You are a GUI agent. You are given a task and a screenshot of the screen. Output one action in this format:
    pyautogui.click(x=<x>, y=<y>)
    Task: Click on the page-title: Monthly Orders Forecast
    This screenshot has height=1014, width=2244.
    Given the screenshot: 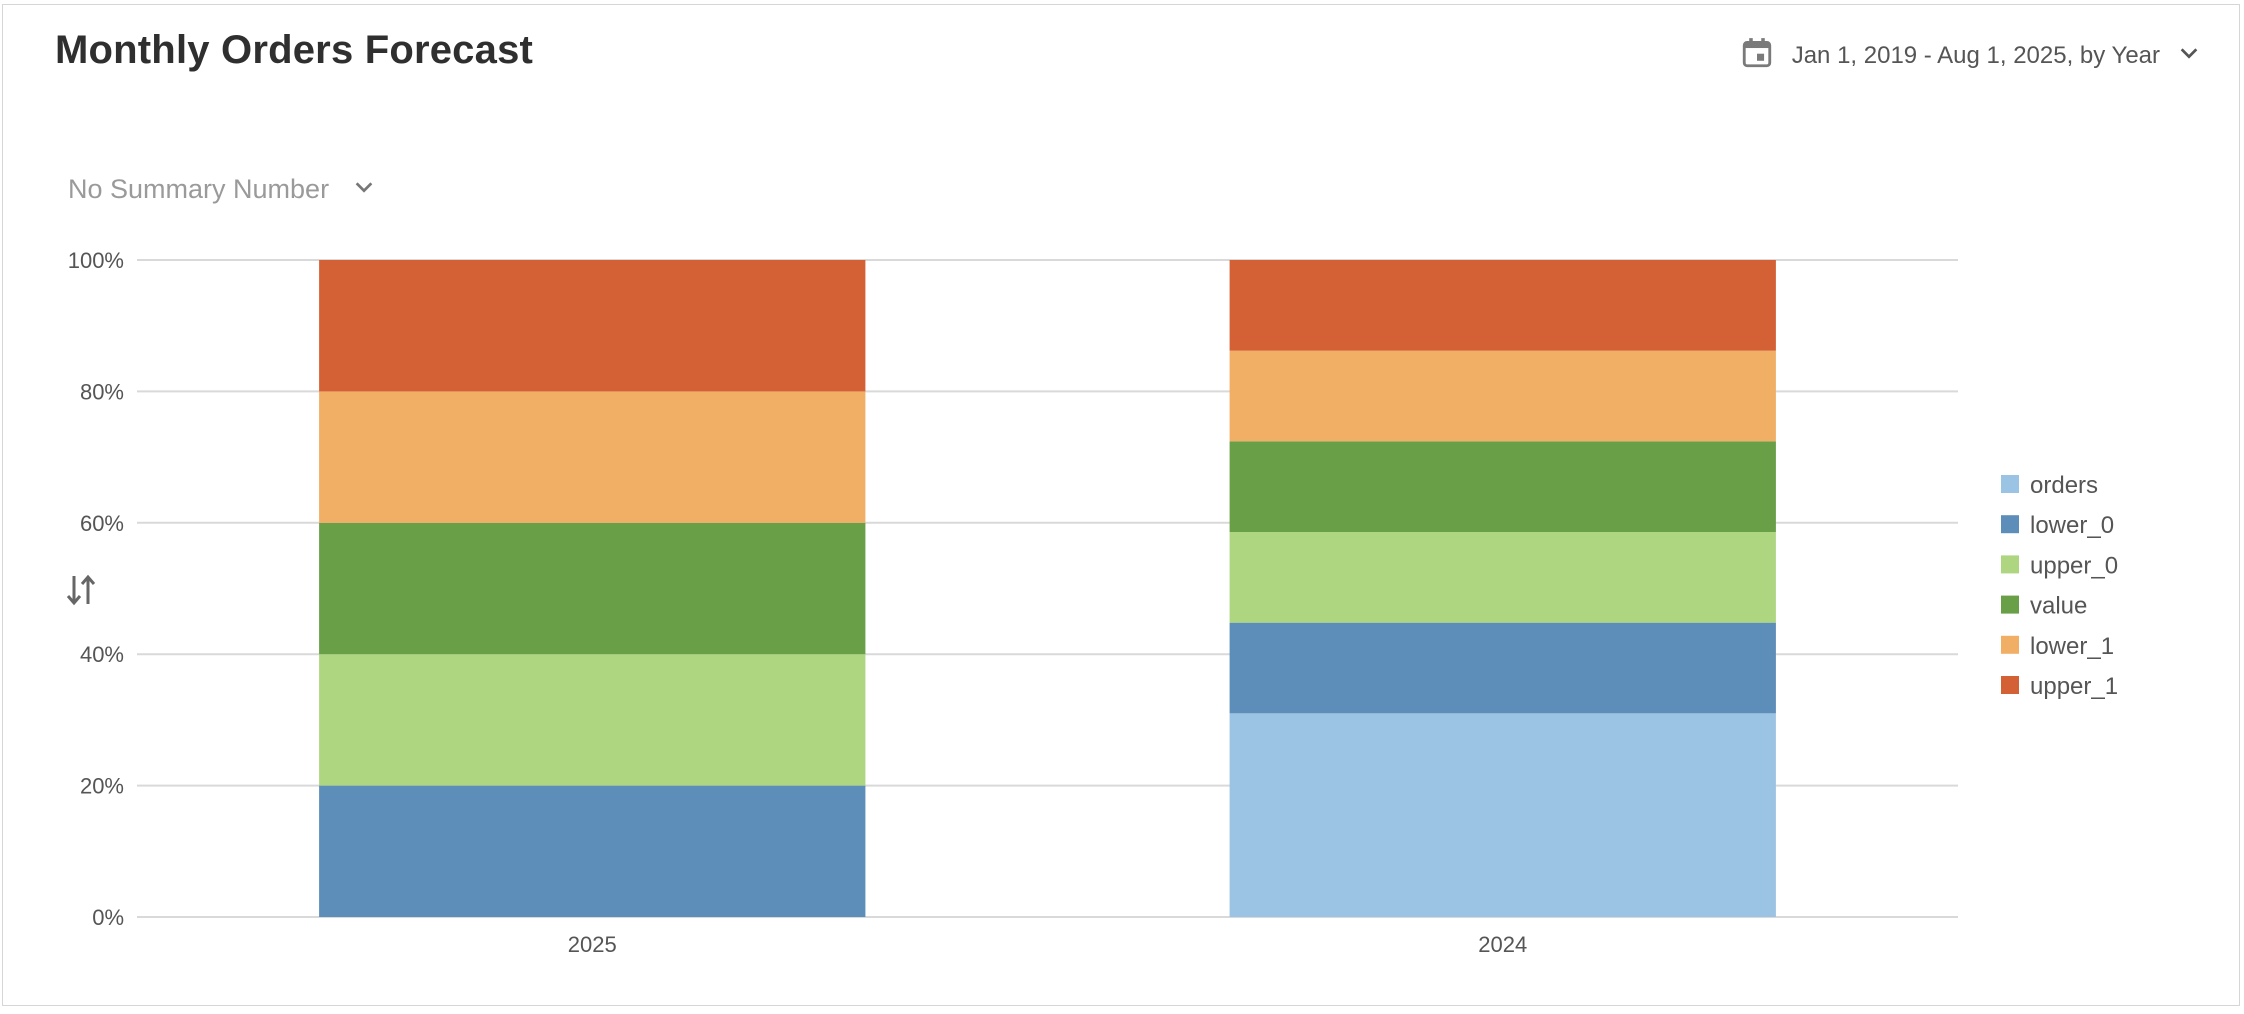 What is the action you would take?
    pyautogui.click(x=294, y=50)
    